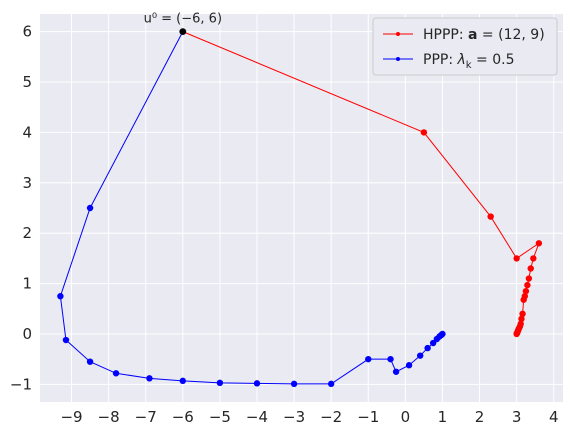 The image size is (572, 436). What do you see at coordinates (220, 417) in the screenshot?
I see `x-tick-label: −5` at bounding box center [220, 417].